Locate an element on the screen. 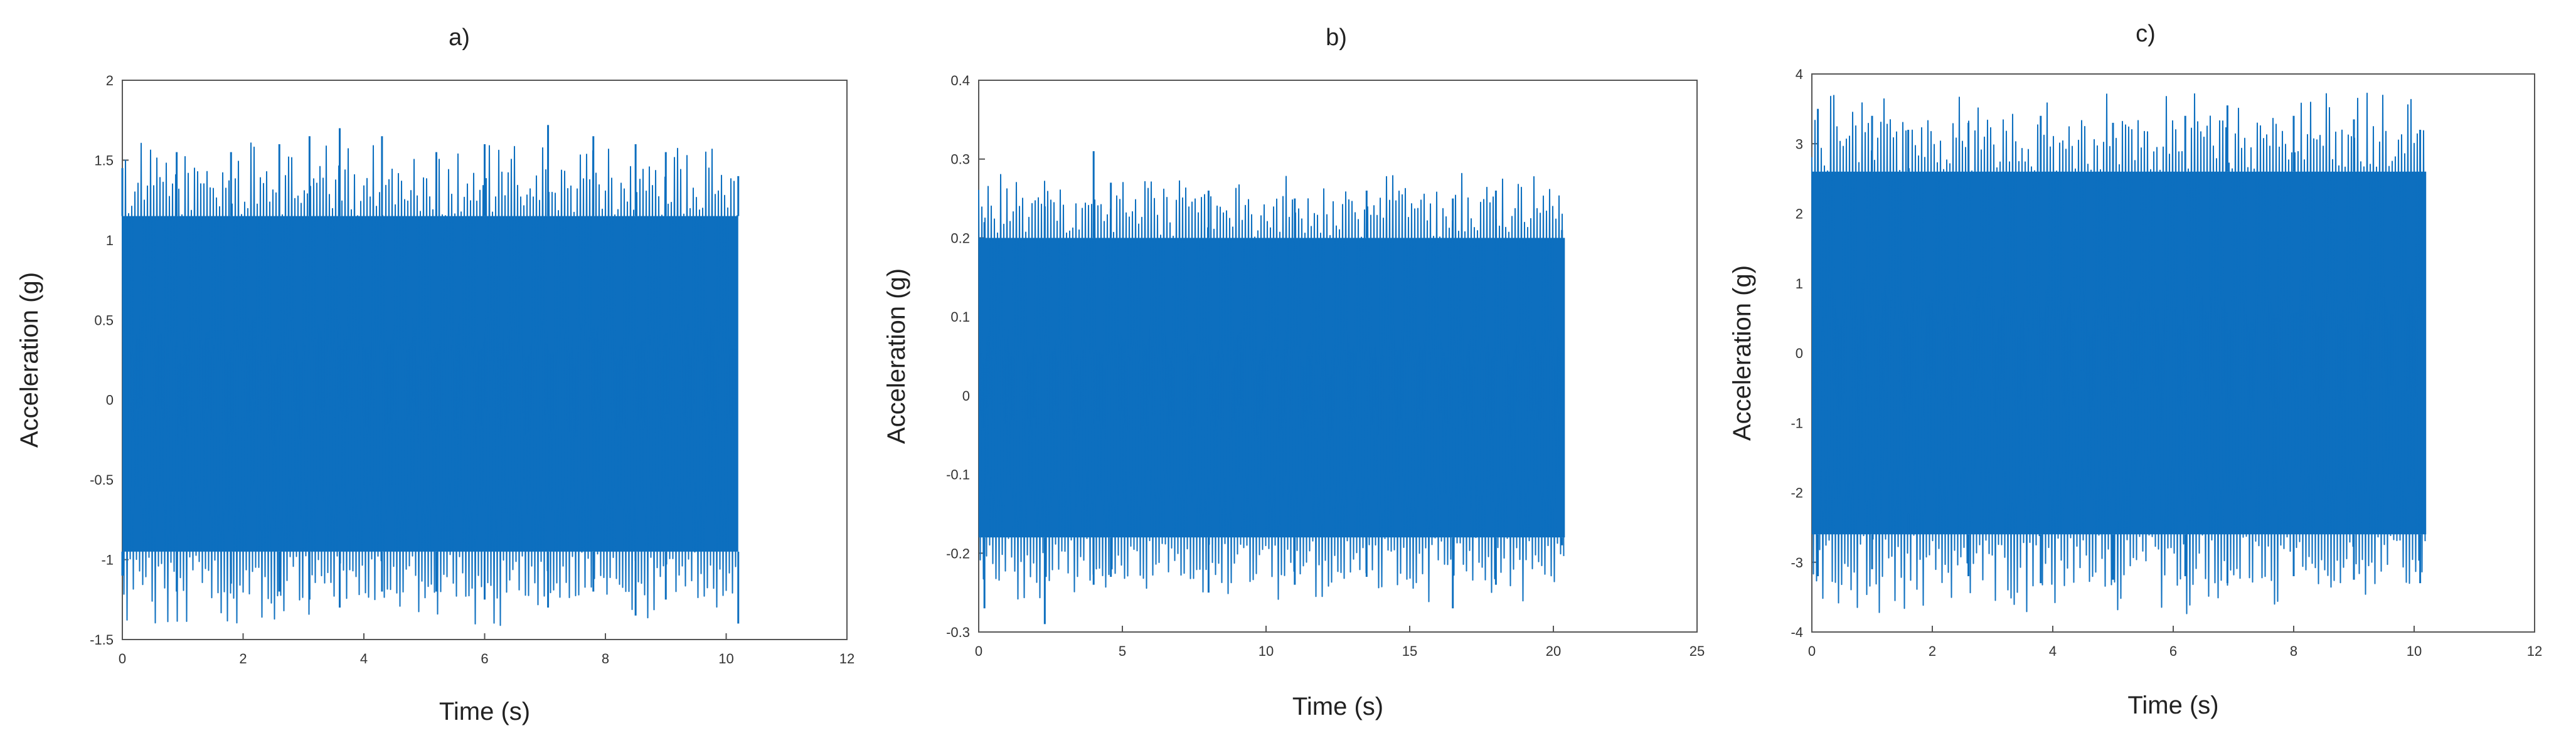 This screenshot has width=2576, height=748. x-tick-label: 5 is located at coordinates (1122, 651).